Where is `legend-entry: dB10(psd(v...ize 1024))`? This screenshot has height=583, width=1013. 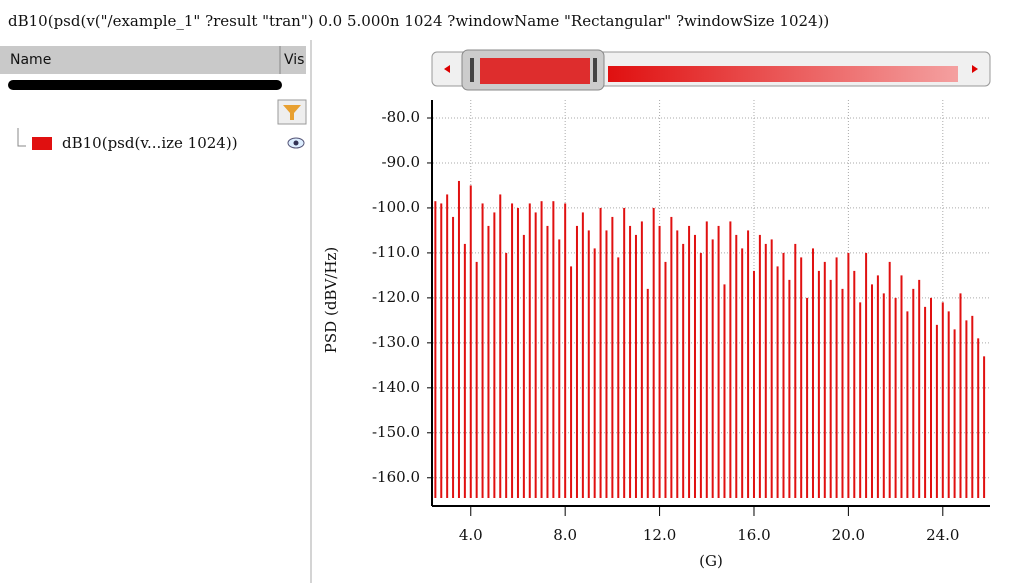 legend-entry: dB10(psd(v...ize 1024)) is located at coordinates (150, 143).